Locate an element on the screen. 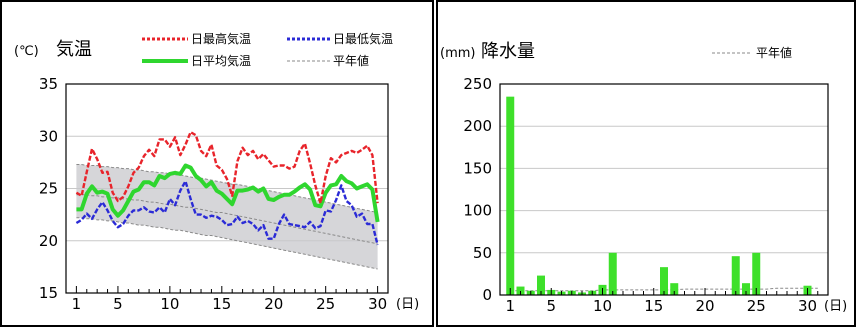 The image size is (856, 327). temperature-x-unit-label: (日) is located at coordinates (407, 304).